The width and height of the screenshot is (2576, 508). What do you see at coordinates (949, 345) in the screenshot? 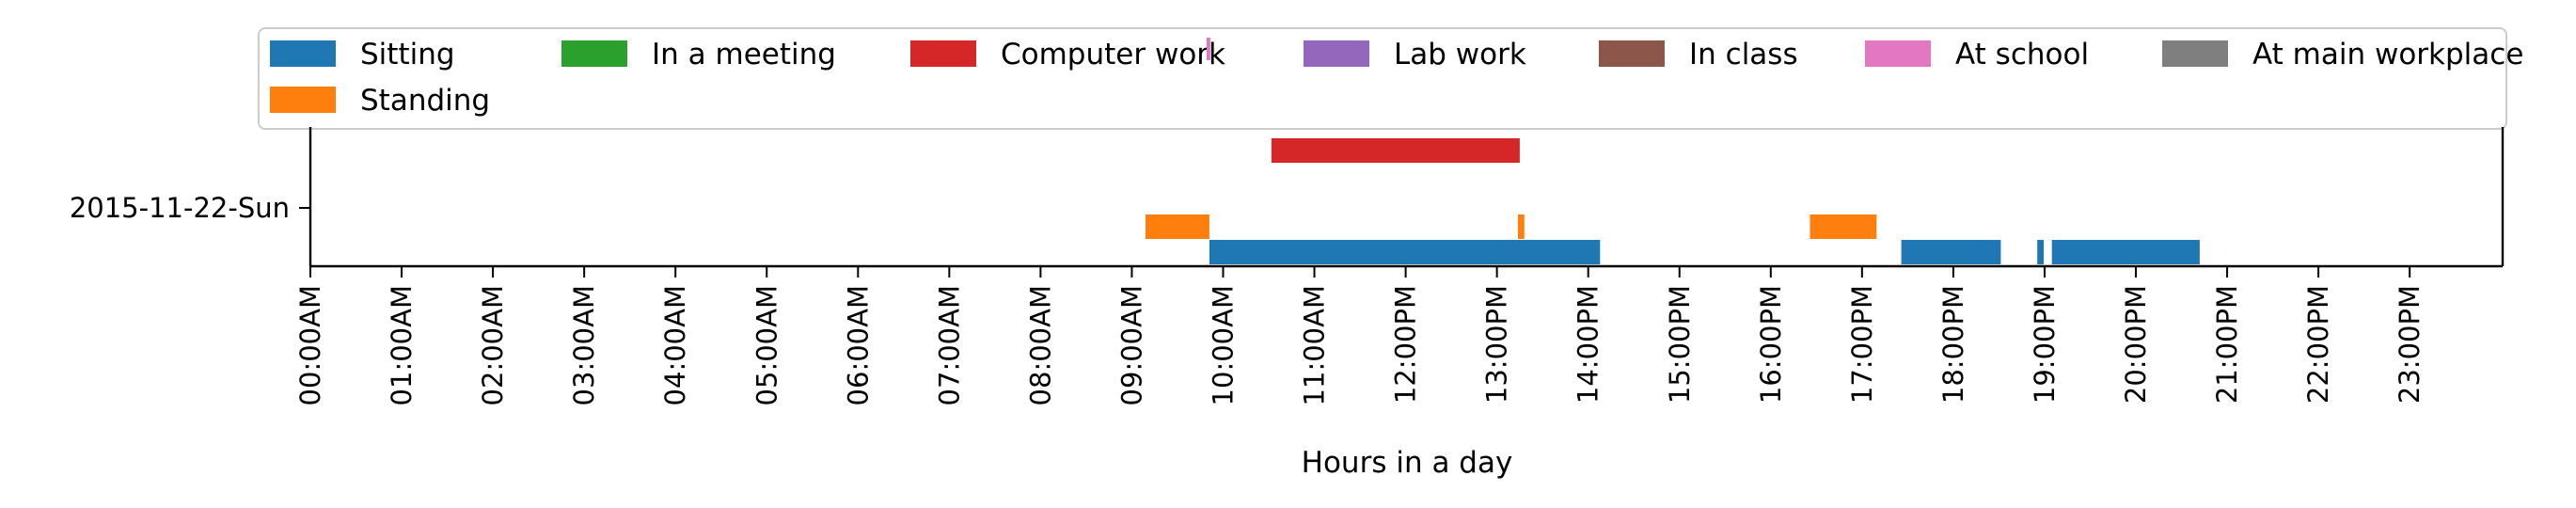
I see `x-tick-label: 07:00AM` at bounding box center [949, 345].